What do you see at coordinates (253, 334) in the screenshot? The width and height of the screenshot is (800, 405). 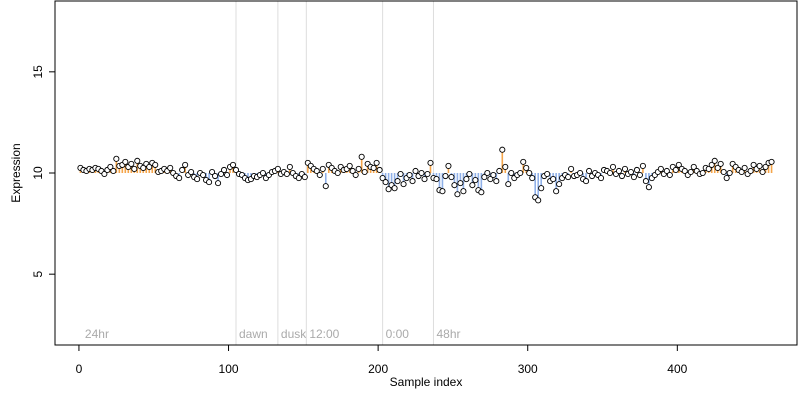 I see `phase-label: dawn` at bounding box center [253, 334].